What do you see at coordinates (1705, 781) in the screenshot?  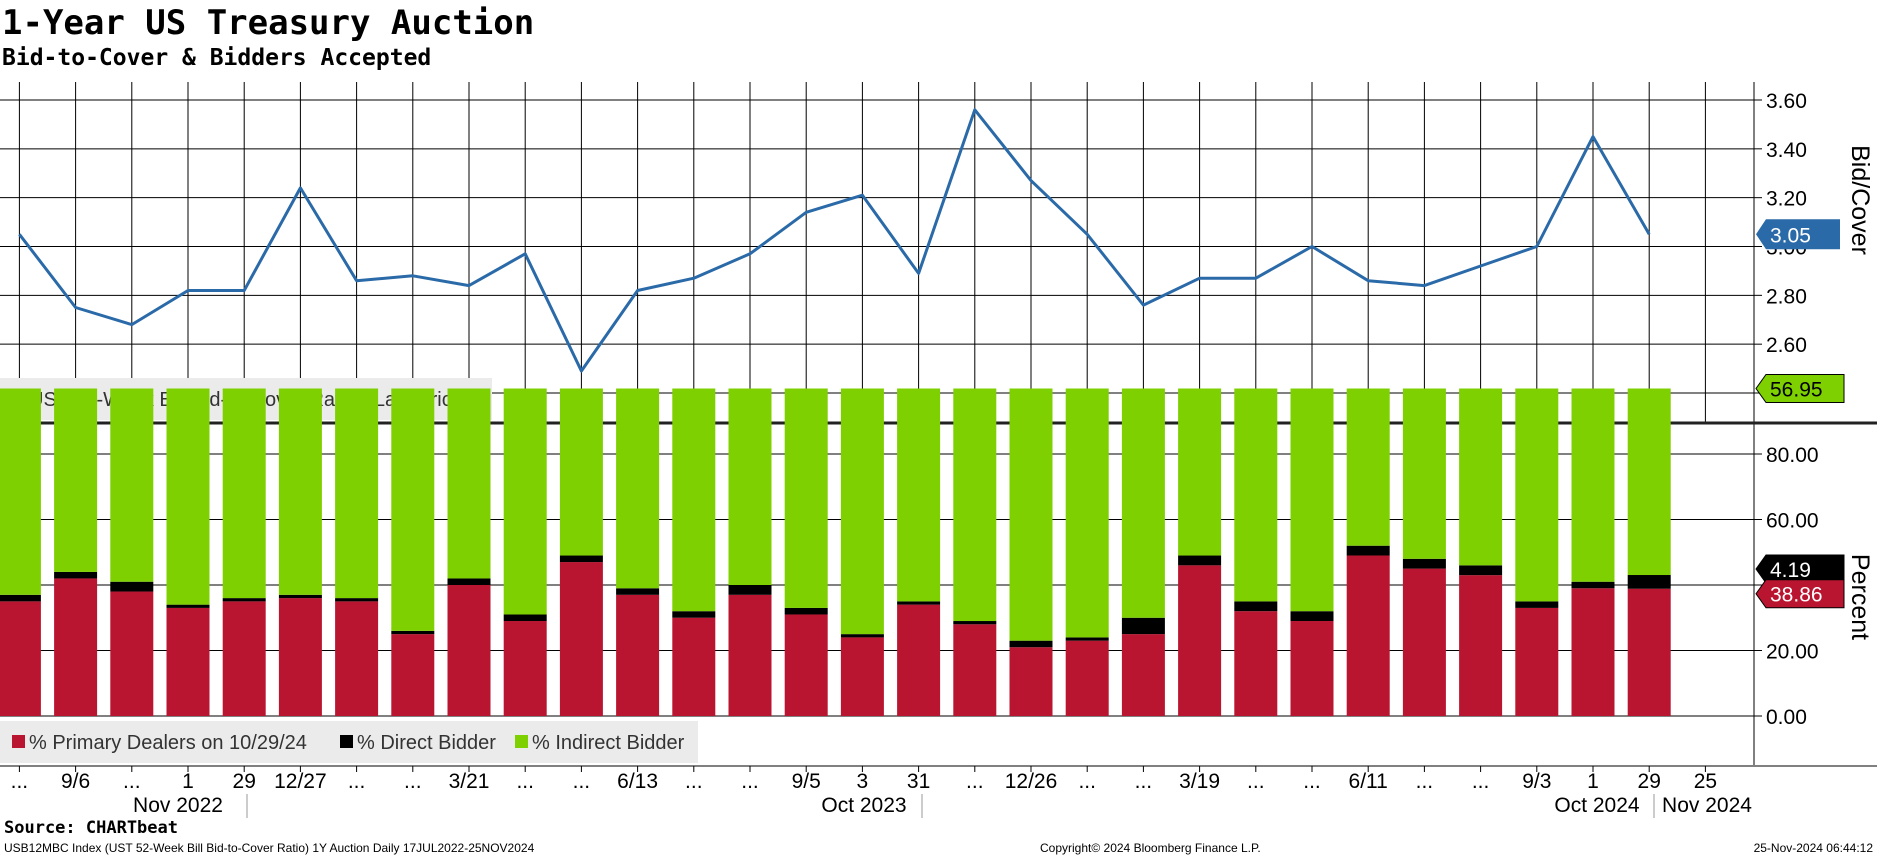 I see `x-tick-label: 25` at bounding box center [1705, 781].